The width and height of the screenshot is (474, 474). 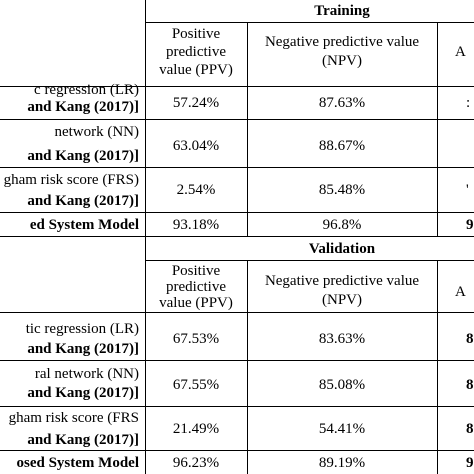 What do you see at coordinates (196, 303) in the screenshot?
I see `validation-ppv-header-line-3: value (PPV)` at bounding box center [196, 303].